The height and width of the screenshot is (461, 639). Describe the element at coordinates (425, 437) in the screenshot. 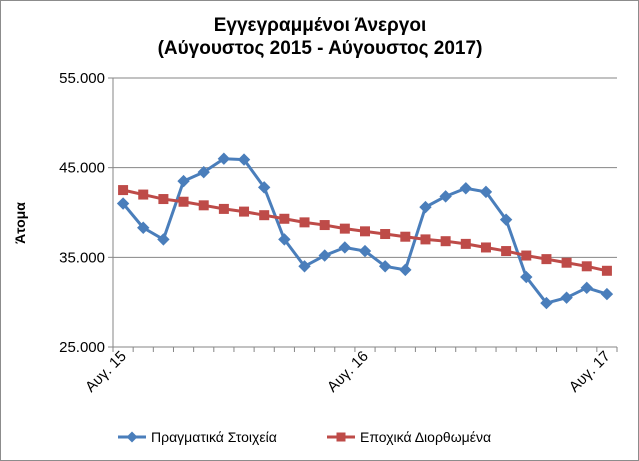

I see `legend-label: Εποχικά Διορθωμένα` at that location.